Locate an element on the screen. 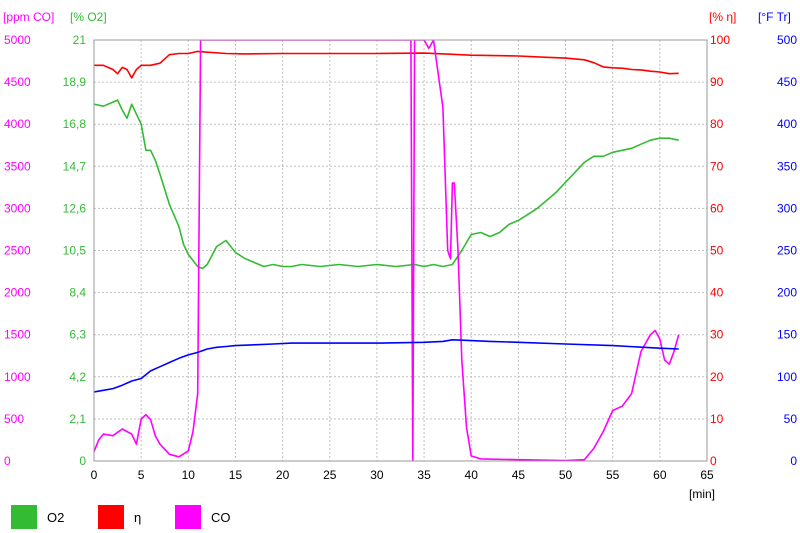  tr-axis-title: [°F Tr] is located at coordinates (774, 17).